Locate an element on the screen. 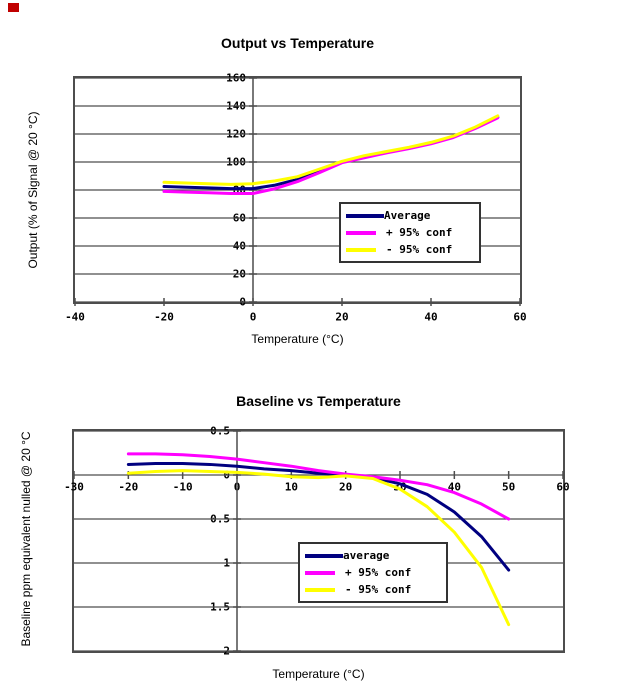 Image resolution: width=628 pixels, height=689 pixels. legend: average + 95% conf - 95% conf is located at coordinates (373, 572).